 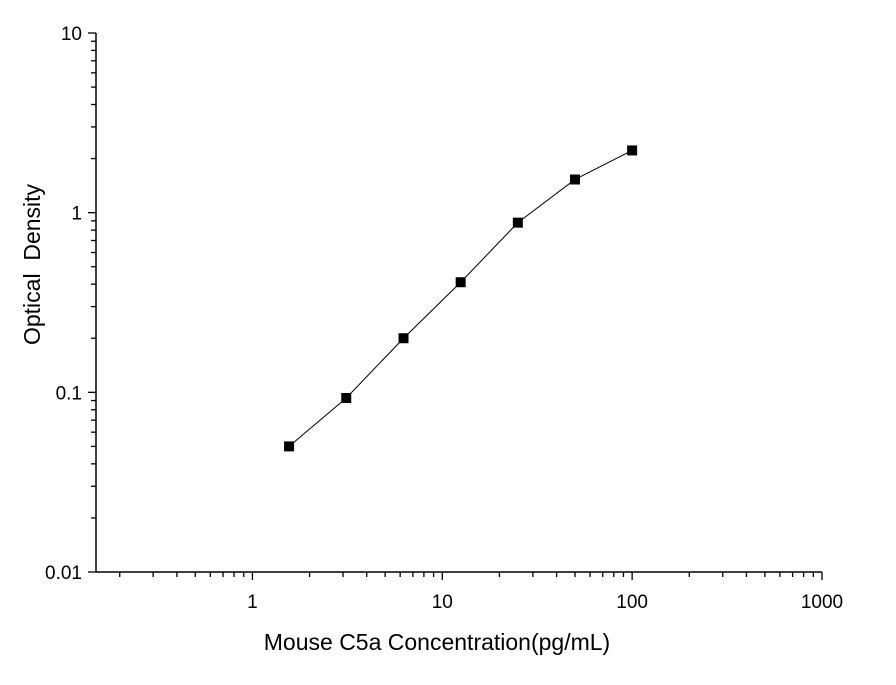 What do you see at coordinates (63, 573) in the screenshot?
I see `y-tick-label: 0.01` at bounding box center [63, 573].